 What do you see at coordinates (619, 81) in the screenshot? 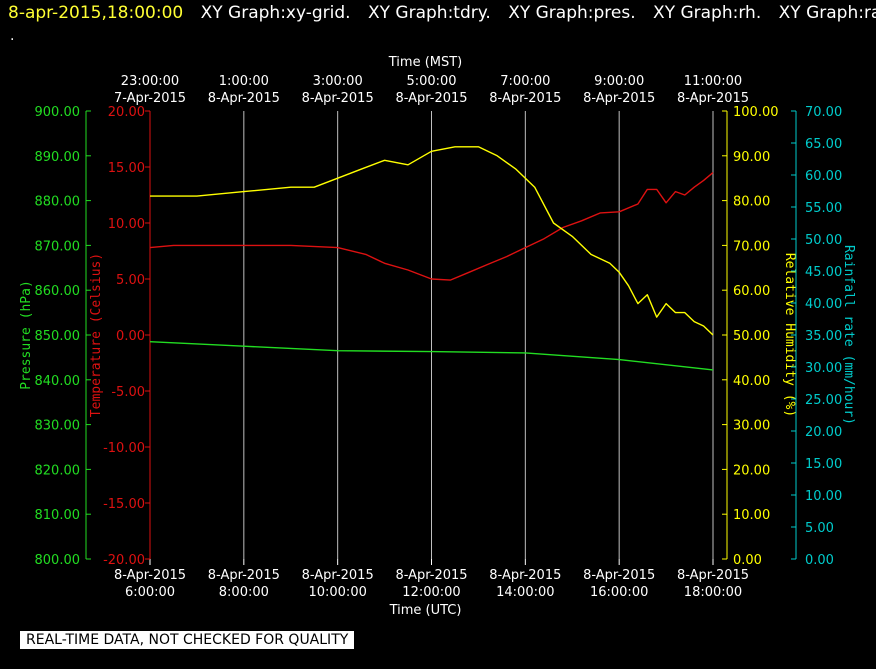
I see `top-tick-time: 9:00:00` at bounding box center [619, 81].